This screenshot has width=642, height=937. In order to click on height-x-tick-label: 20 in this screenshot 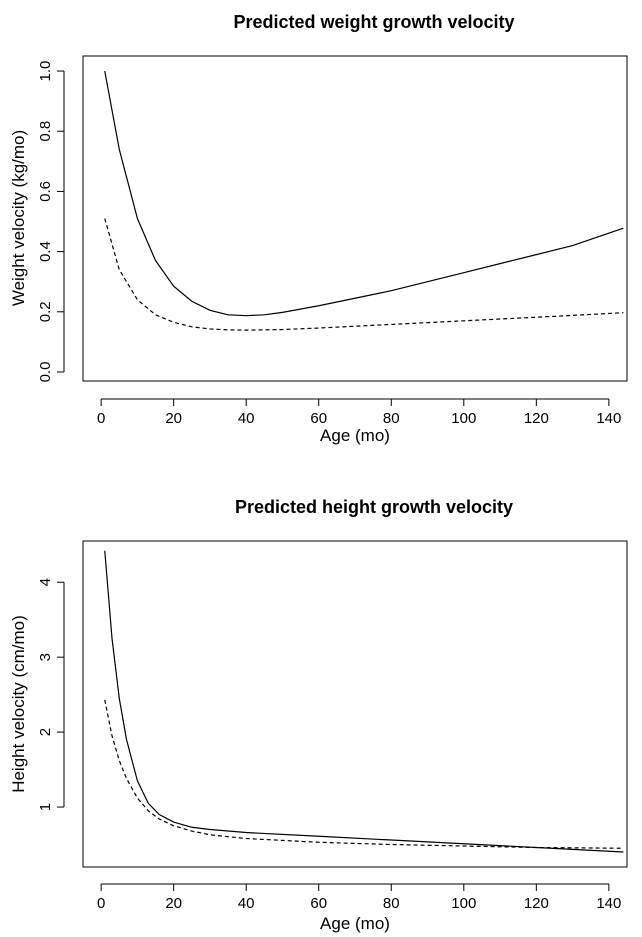, I will do `click(173, 903)`.